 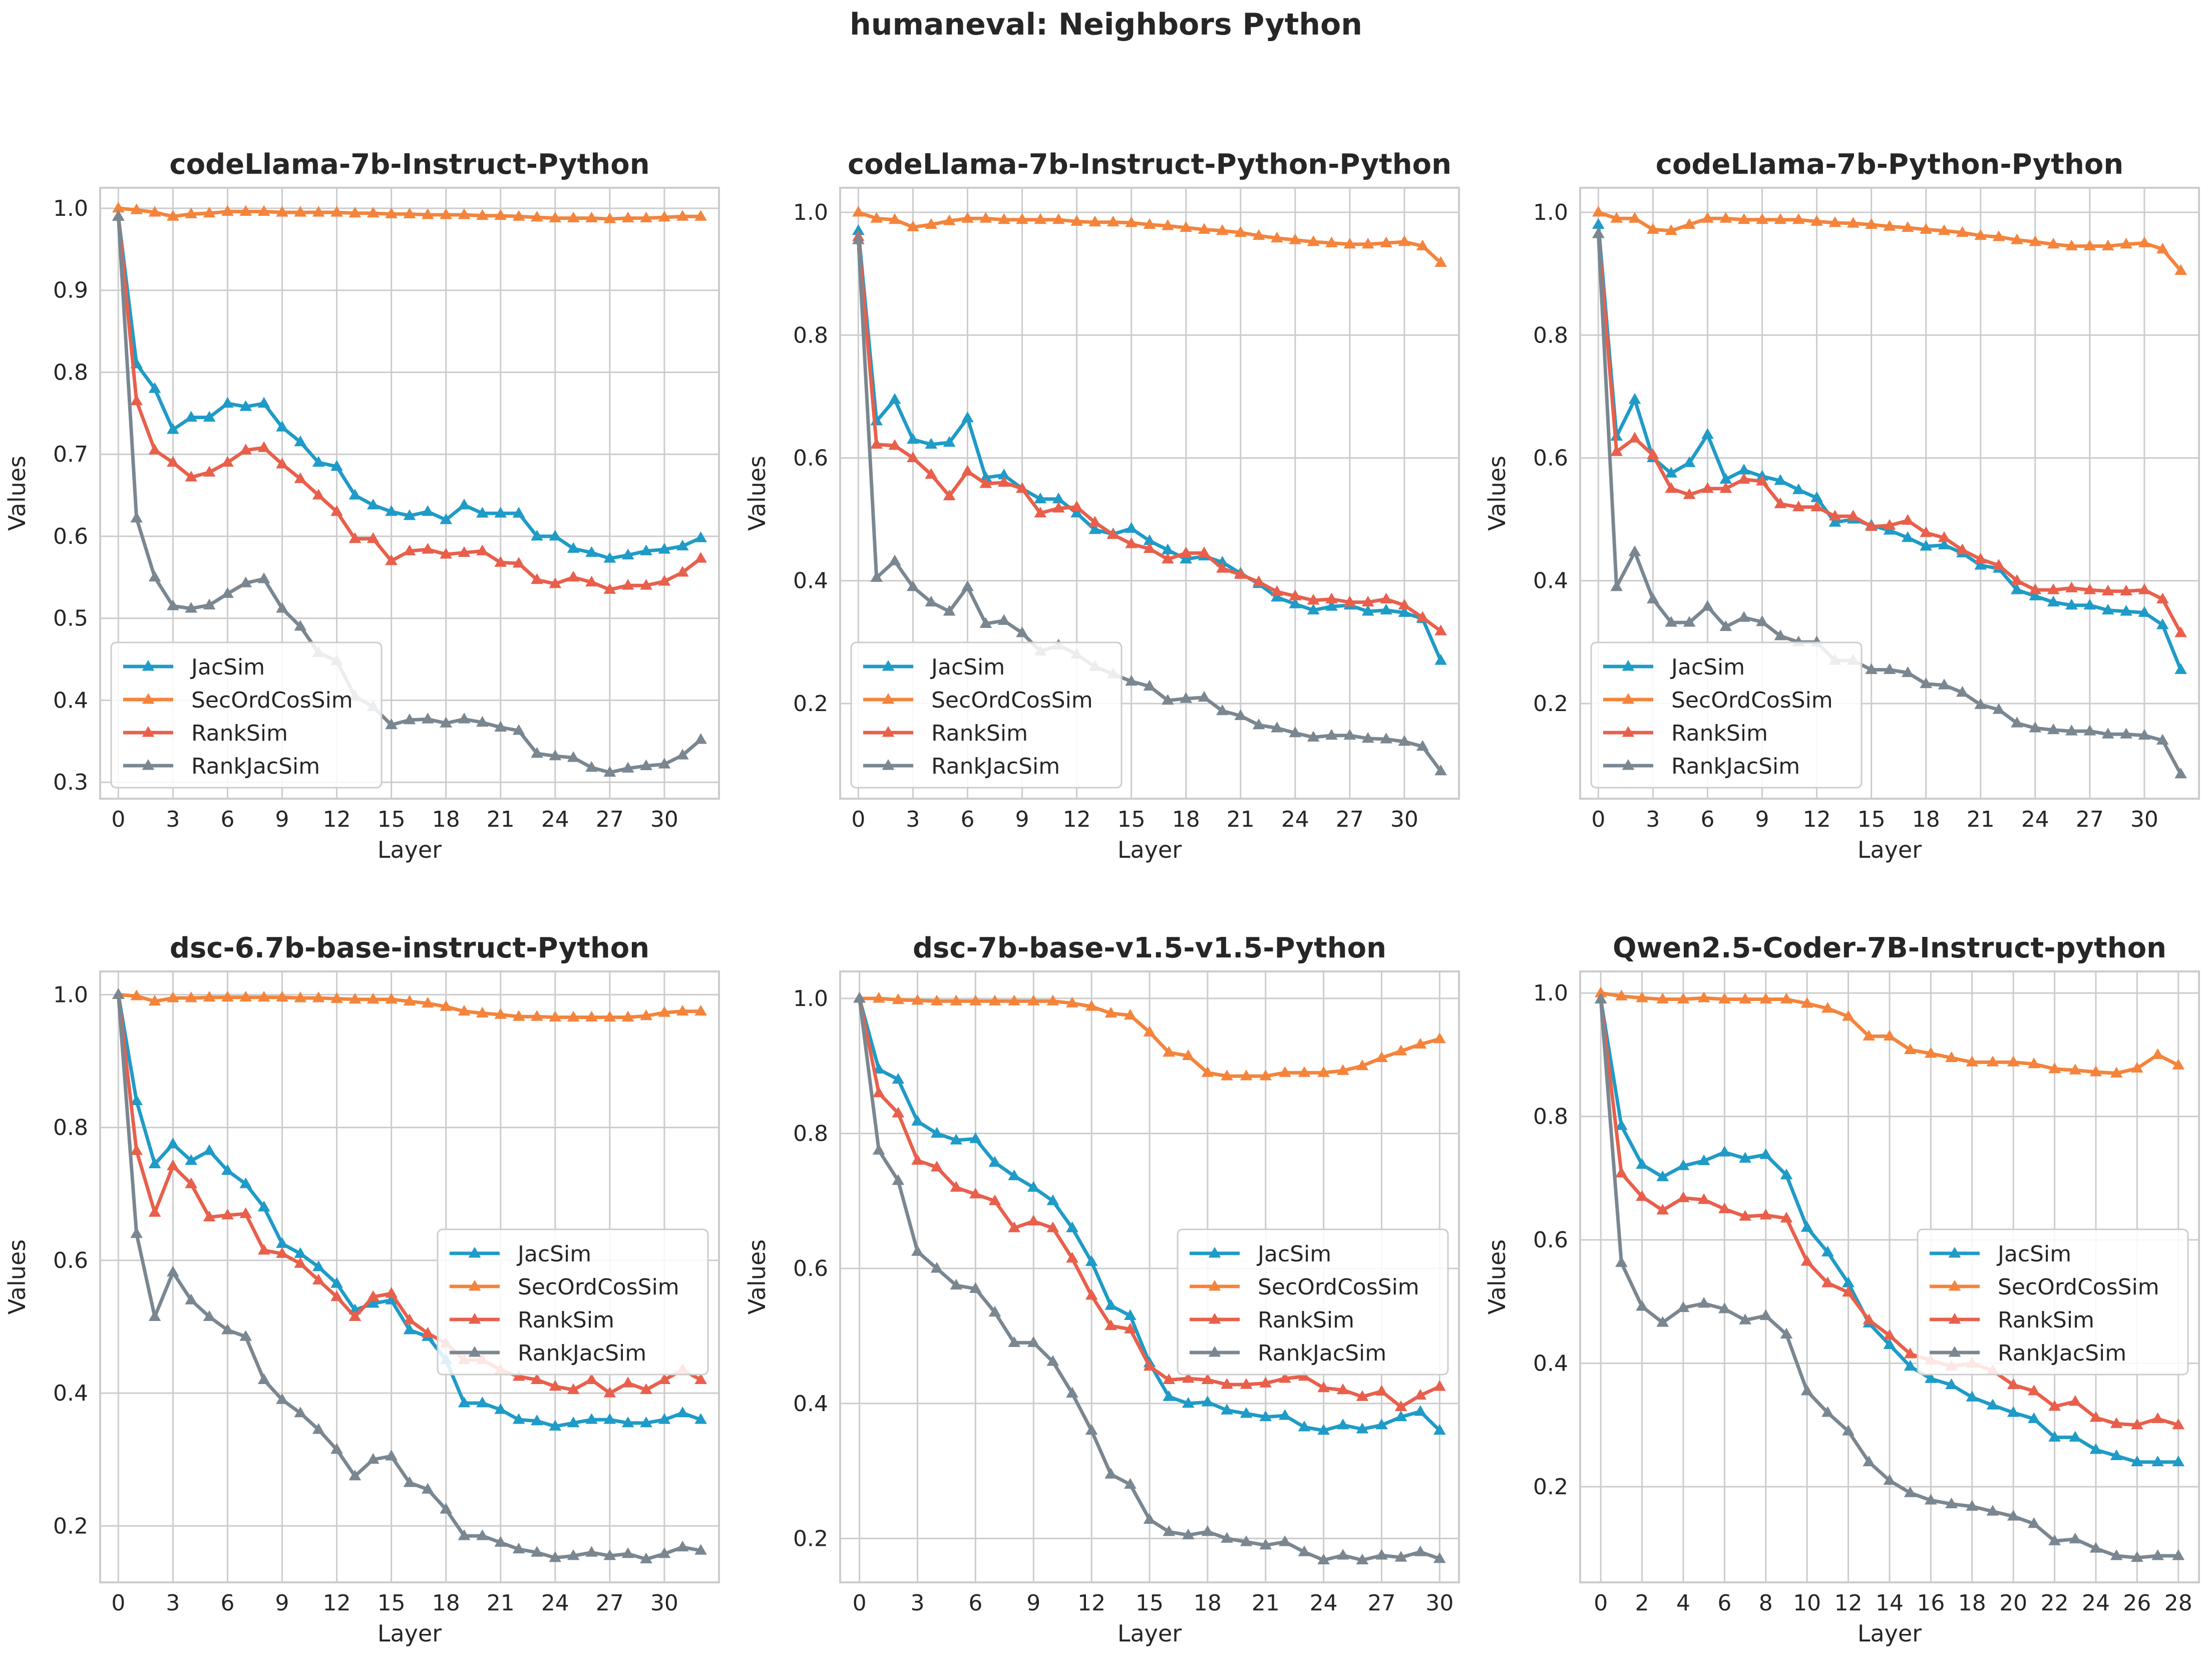 I want to click on y-tick-label: 1.0, so click(x=1550, y=993).